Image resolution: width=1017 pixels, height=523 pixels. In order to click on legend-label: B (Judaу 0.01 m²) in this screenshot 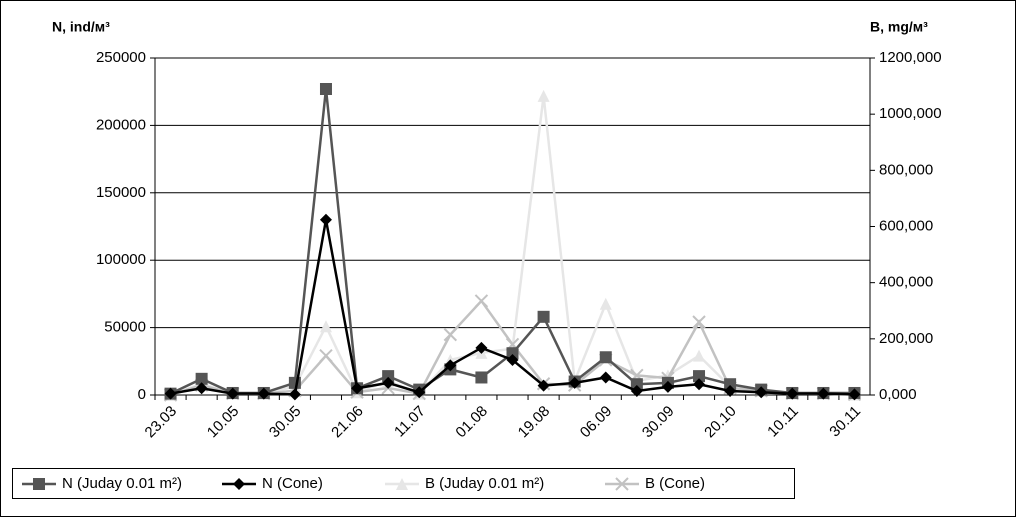, I will do `click(484, 483)`.